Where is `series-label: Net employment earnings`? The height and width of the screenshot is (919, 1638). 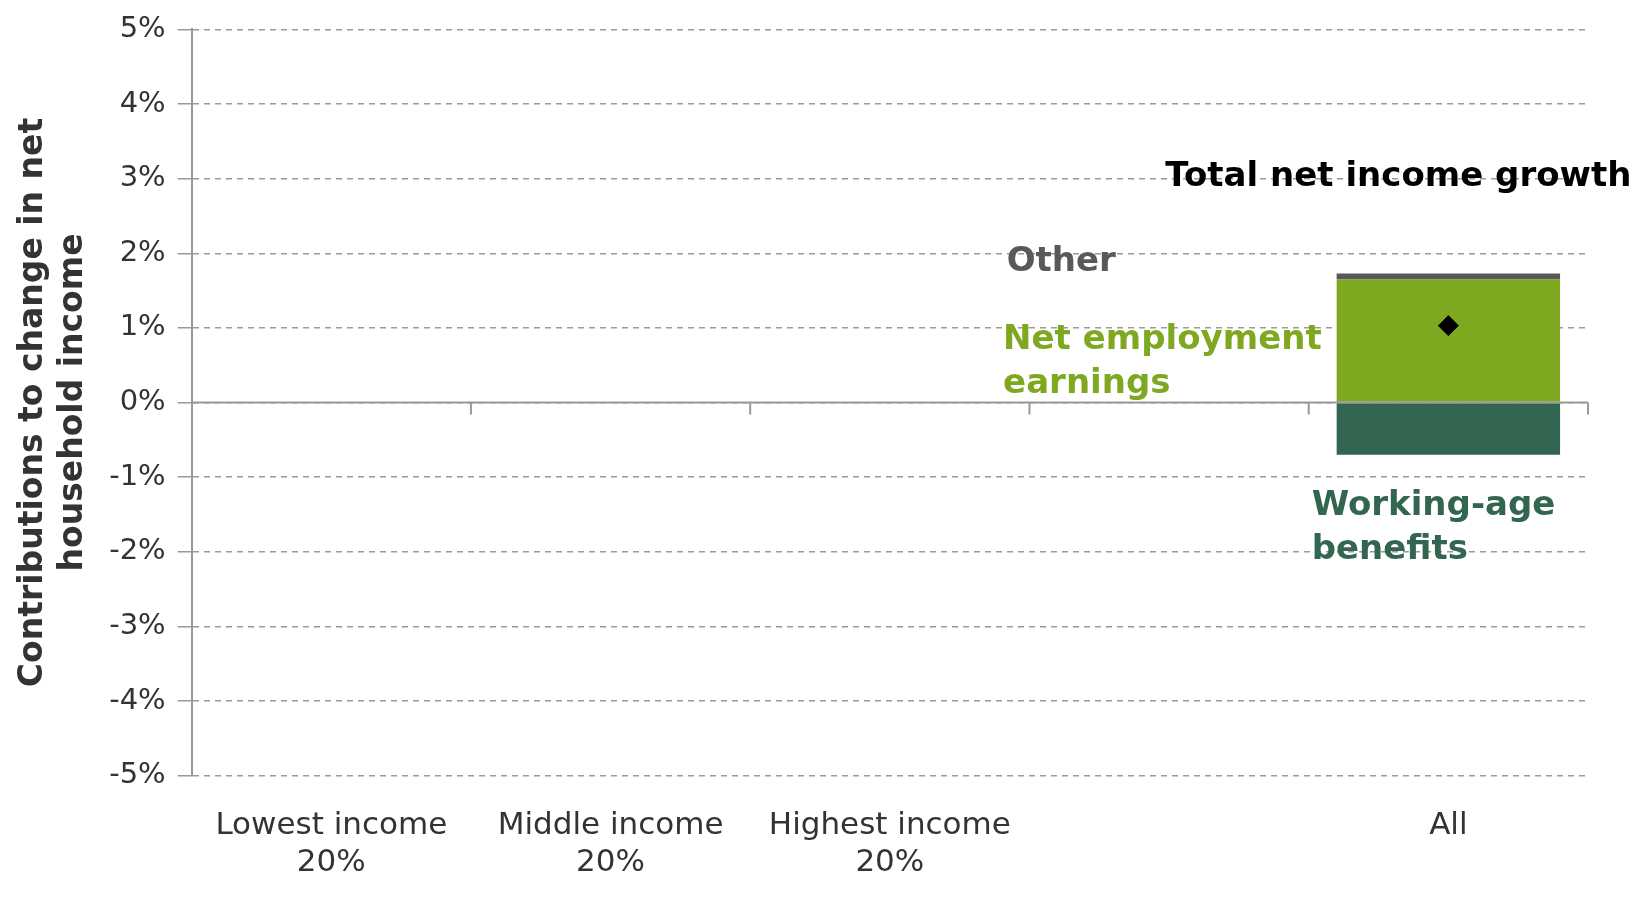
series-label: Net employment earnings is located at coordinates (1162, 359).